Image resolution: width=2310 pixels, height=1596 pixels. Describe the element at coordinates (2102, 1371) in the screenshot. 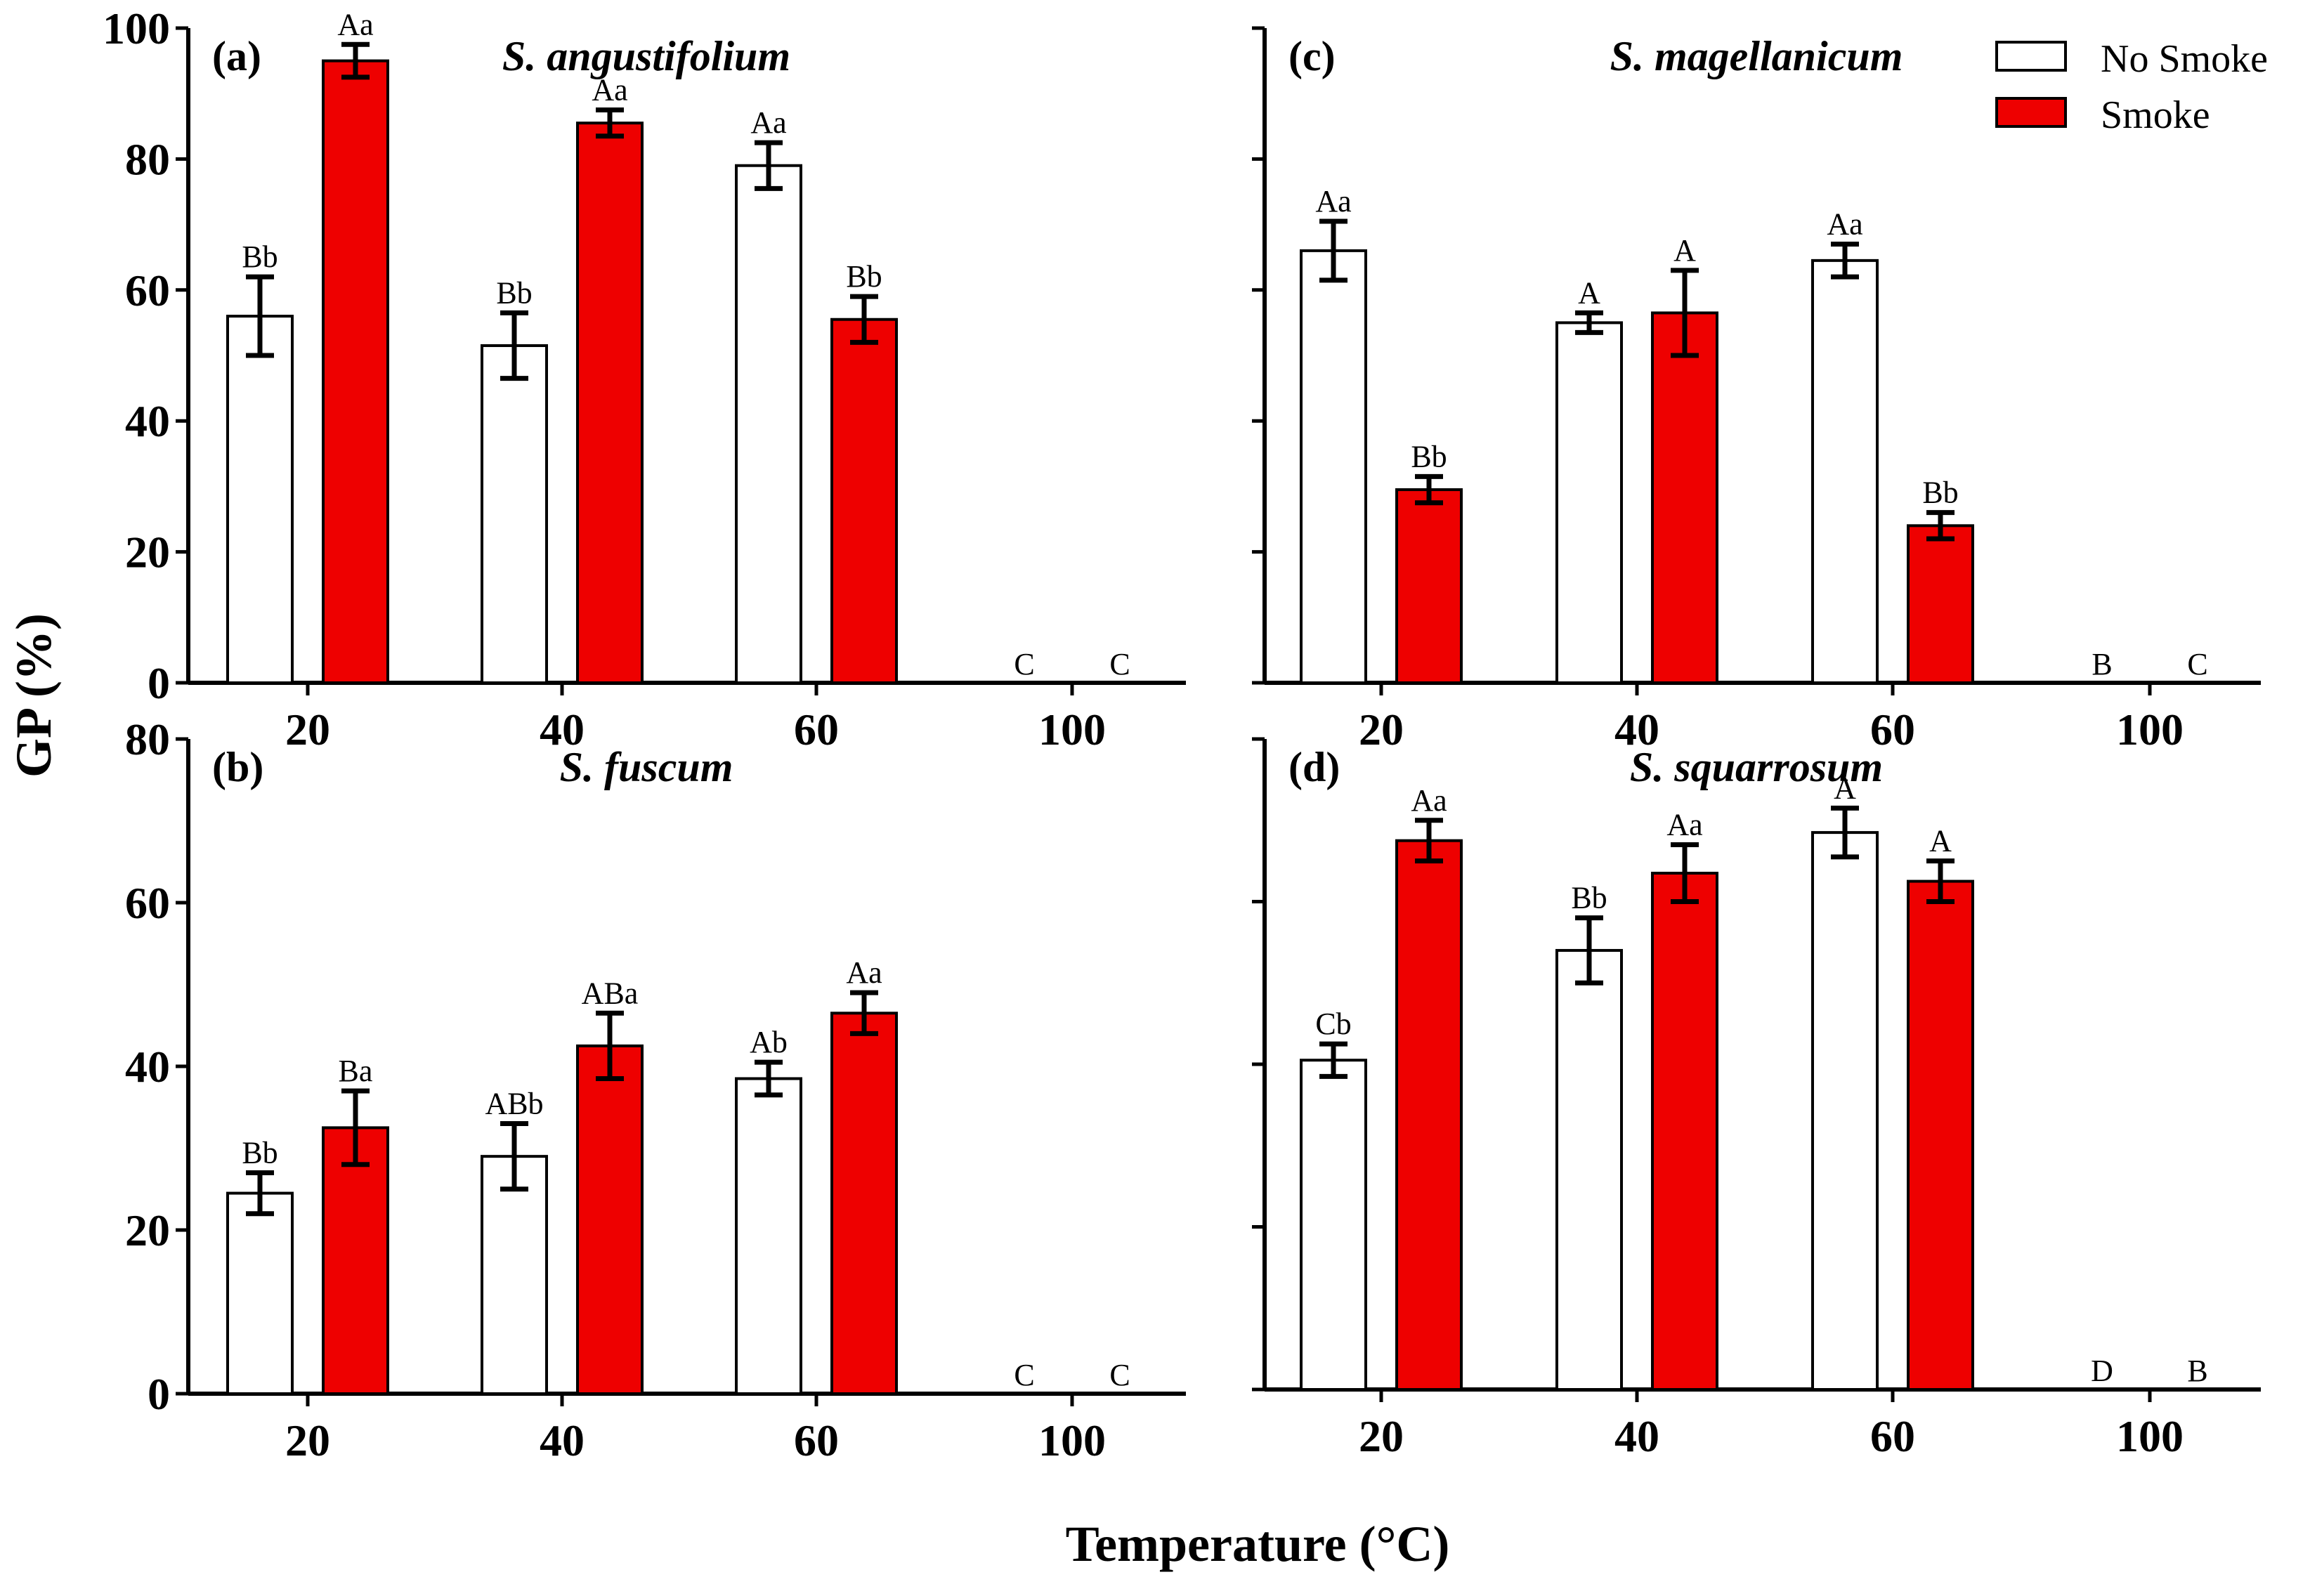

I see `significance-label: D` at that location.